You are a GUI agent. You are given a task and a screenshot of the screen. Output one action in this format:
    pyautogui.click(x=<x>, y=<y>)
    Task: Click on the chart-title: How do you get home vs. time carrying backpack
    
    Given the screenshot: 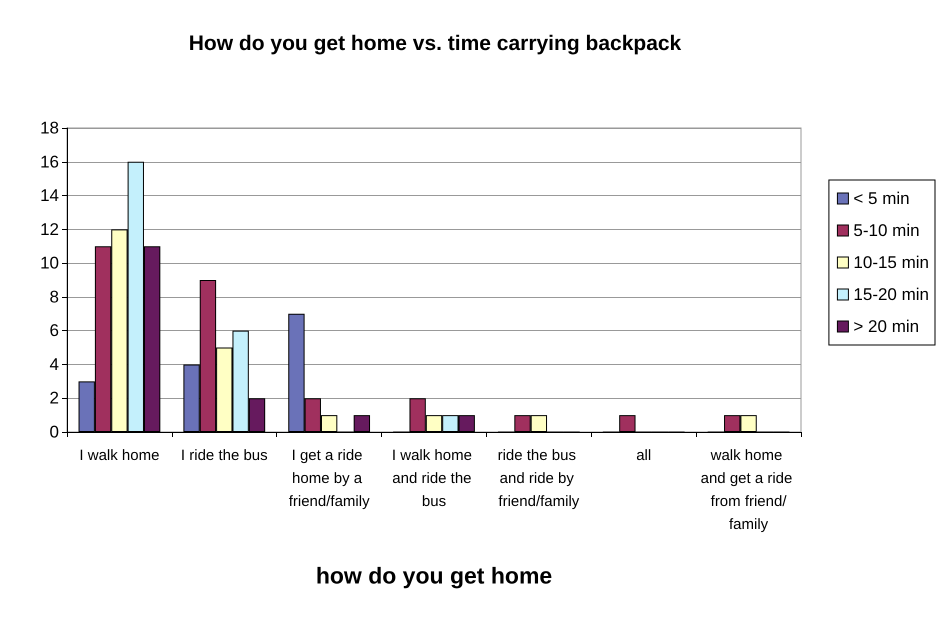 What is the action you would take?
    pyautogui.click(x=435, y=43)
    